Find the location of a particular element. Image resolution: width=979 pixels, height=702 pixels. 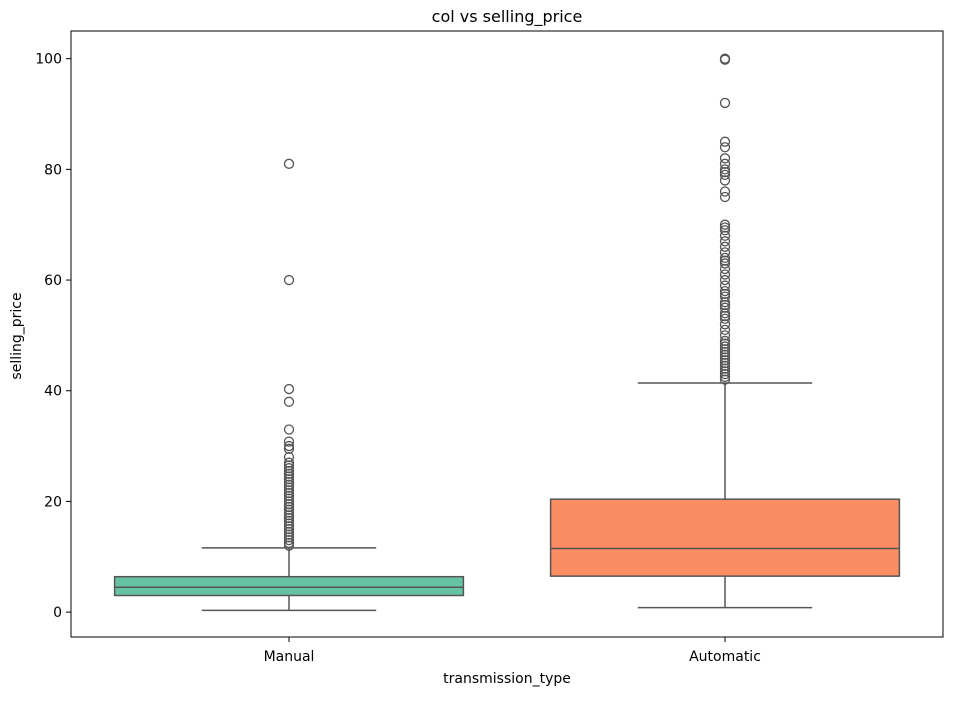

y-tick-label: 100 is located at coordinates (48, 60).